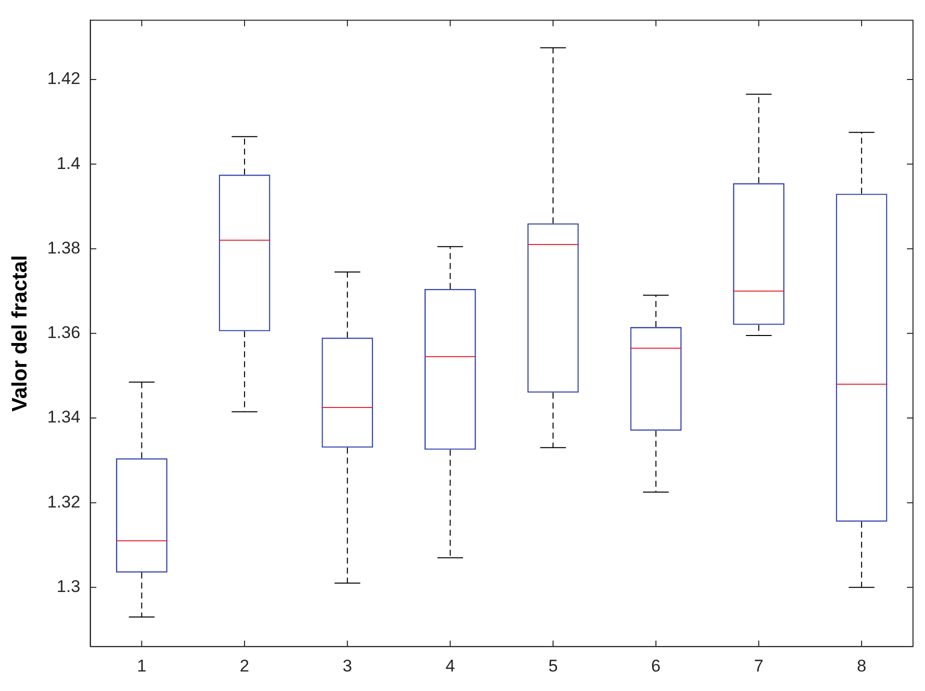 This screenshot has width=925, height=691. What do you see at coordinates (63, 417) in the screenshot?
I see `y-tick-label: 1.34` at bounding box center [63, 417].